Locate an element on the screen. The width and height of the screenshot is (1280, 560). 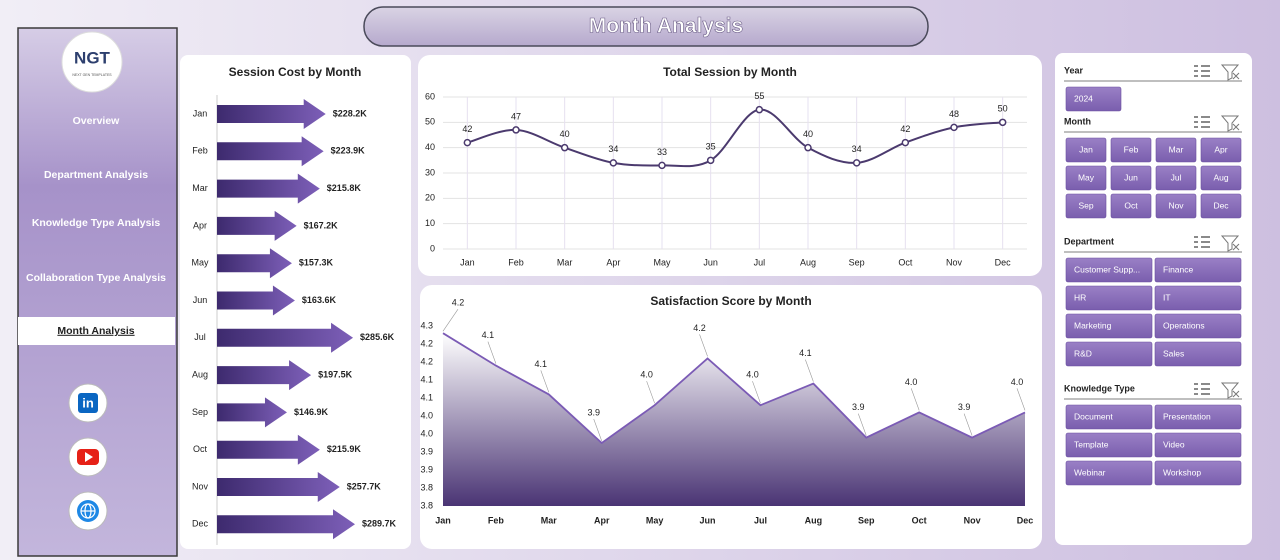
slicer-button-label: R&D is located at coordinates (1083, 353).